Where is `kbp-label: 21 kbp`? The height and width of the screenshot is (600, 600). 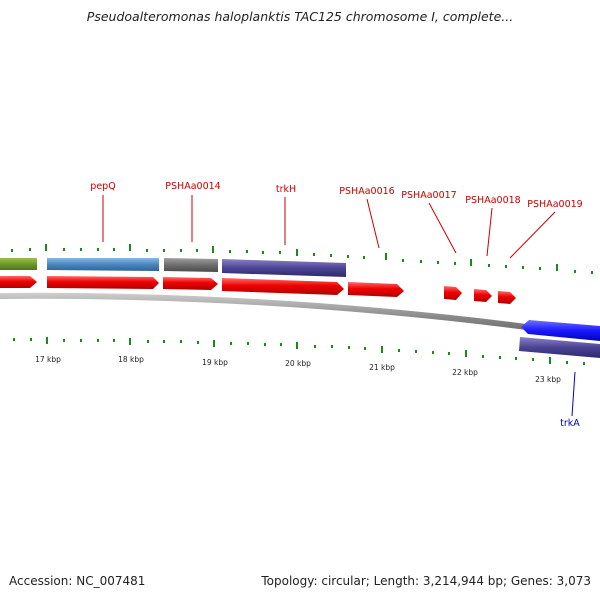 kbp-label: 21 kbp is located at coordinates (382, 367).